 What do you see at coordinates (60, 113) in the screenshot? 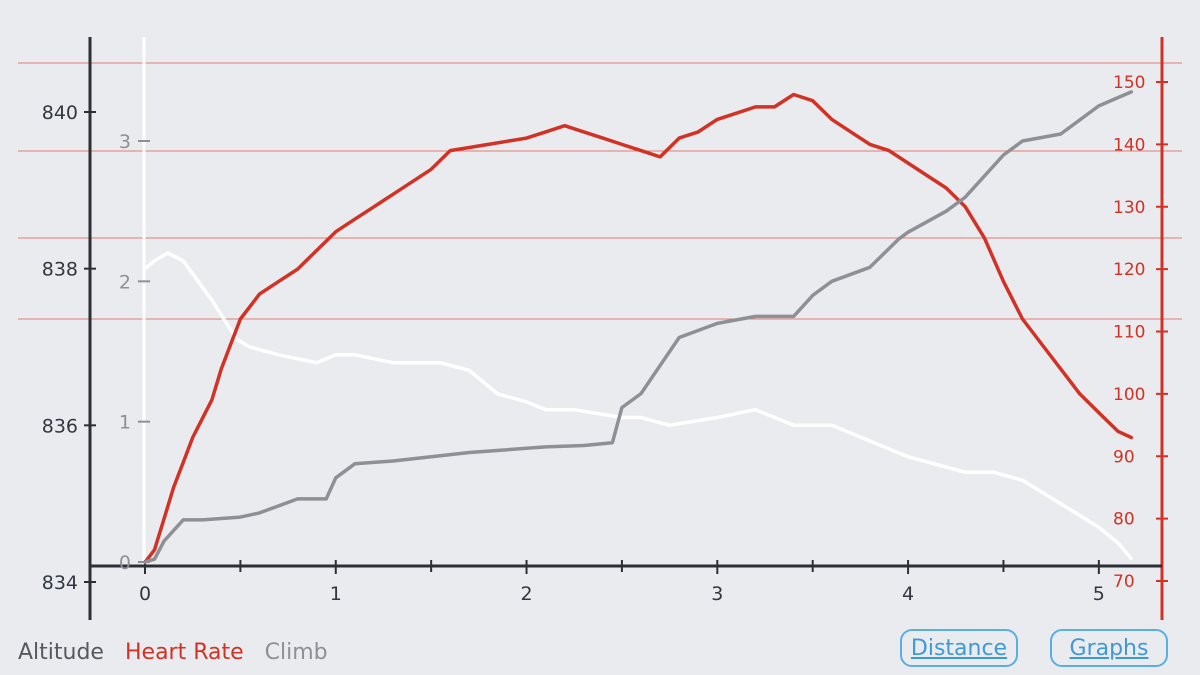
I see `altitude-tick-label: 840` at bounding box center [60, 113].